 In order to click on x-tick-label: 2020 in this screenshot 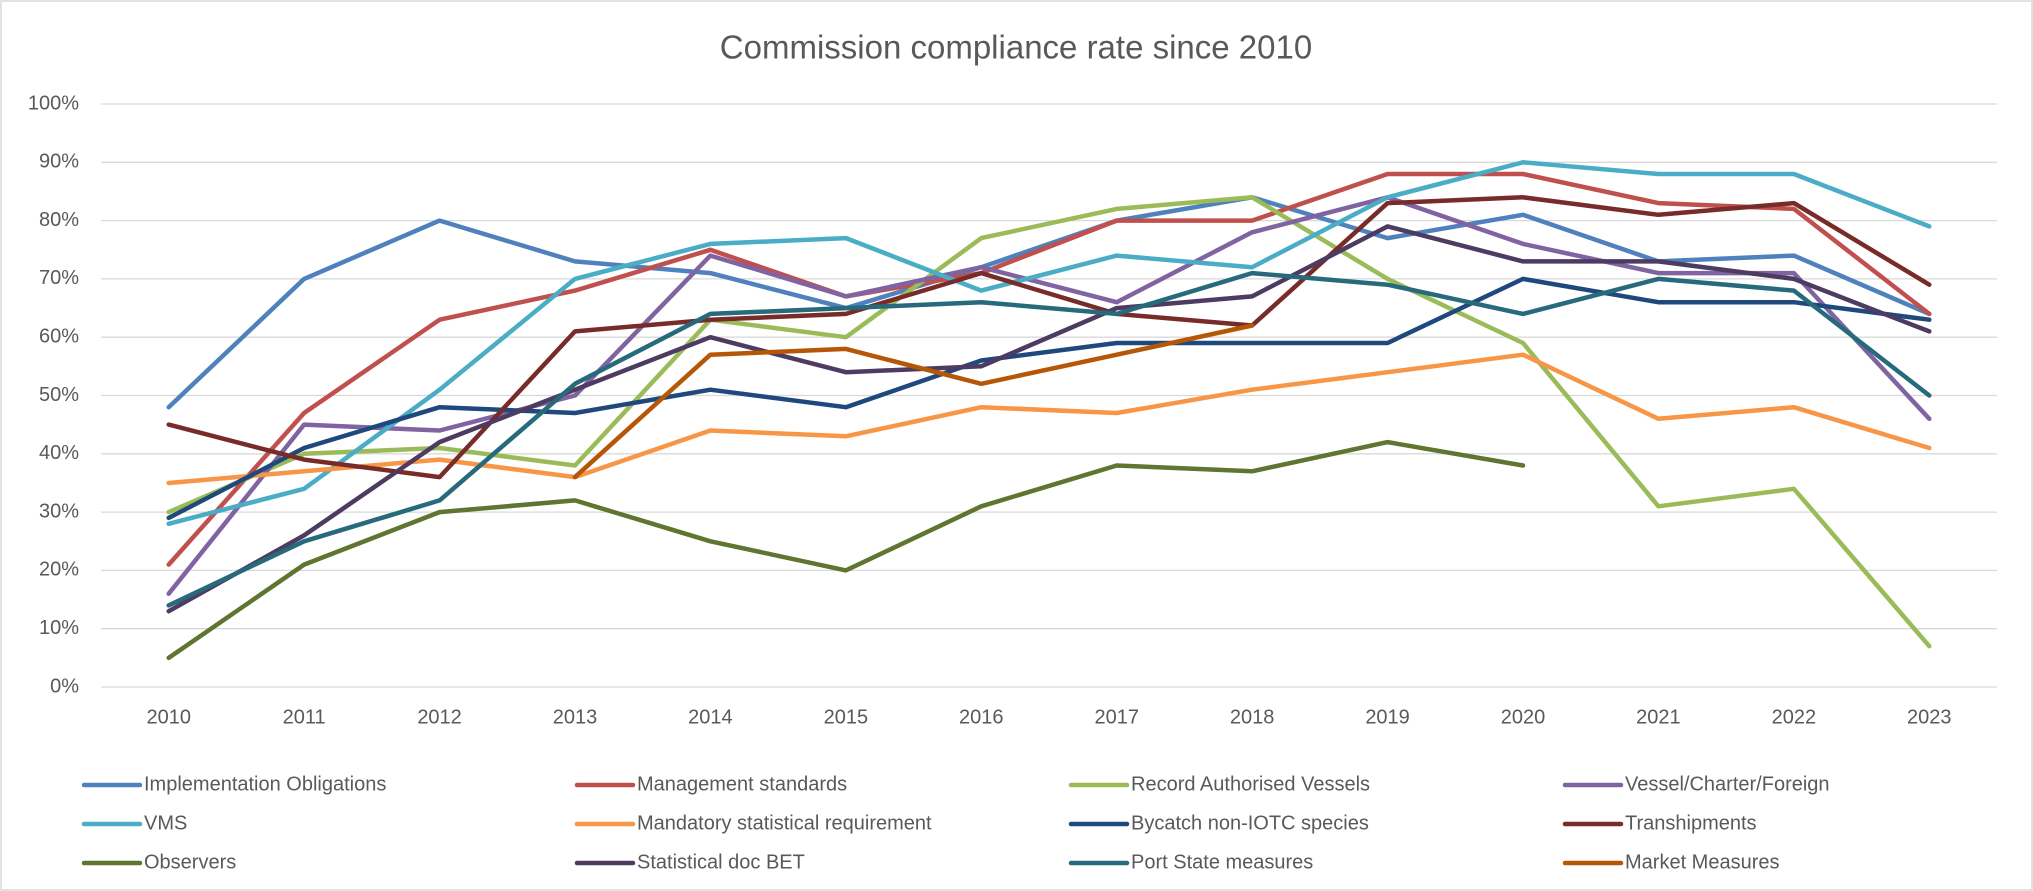, I will do `click(1523, 717)`.